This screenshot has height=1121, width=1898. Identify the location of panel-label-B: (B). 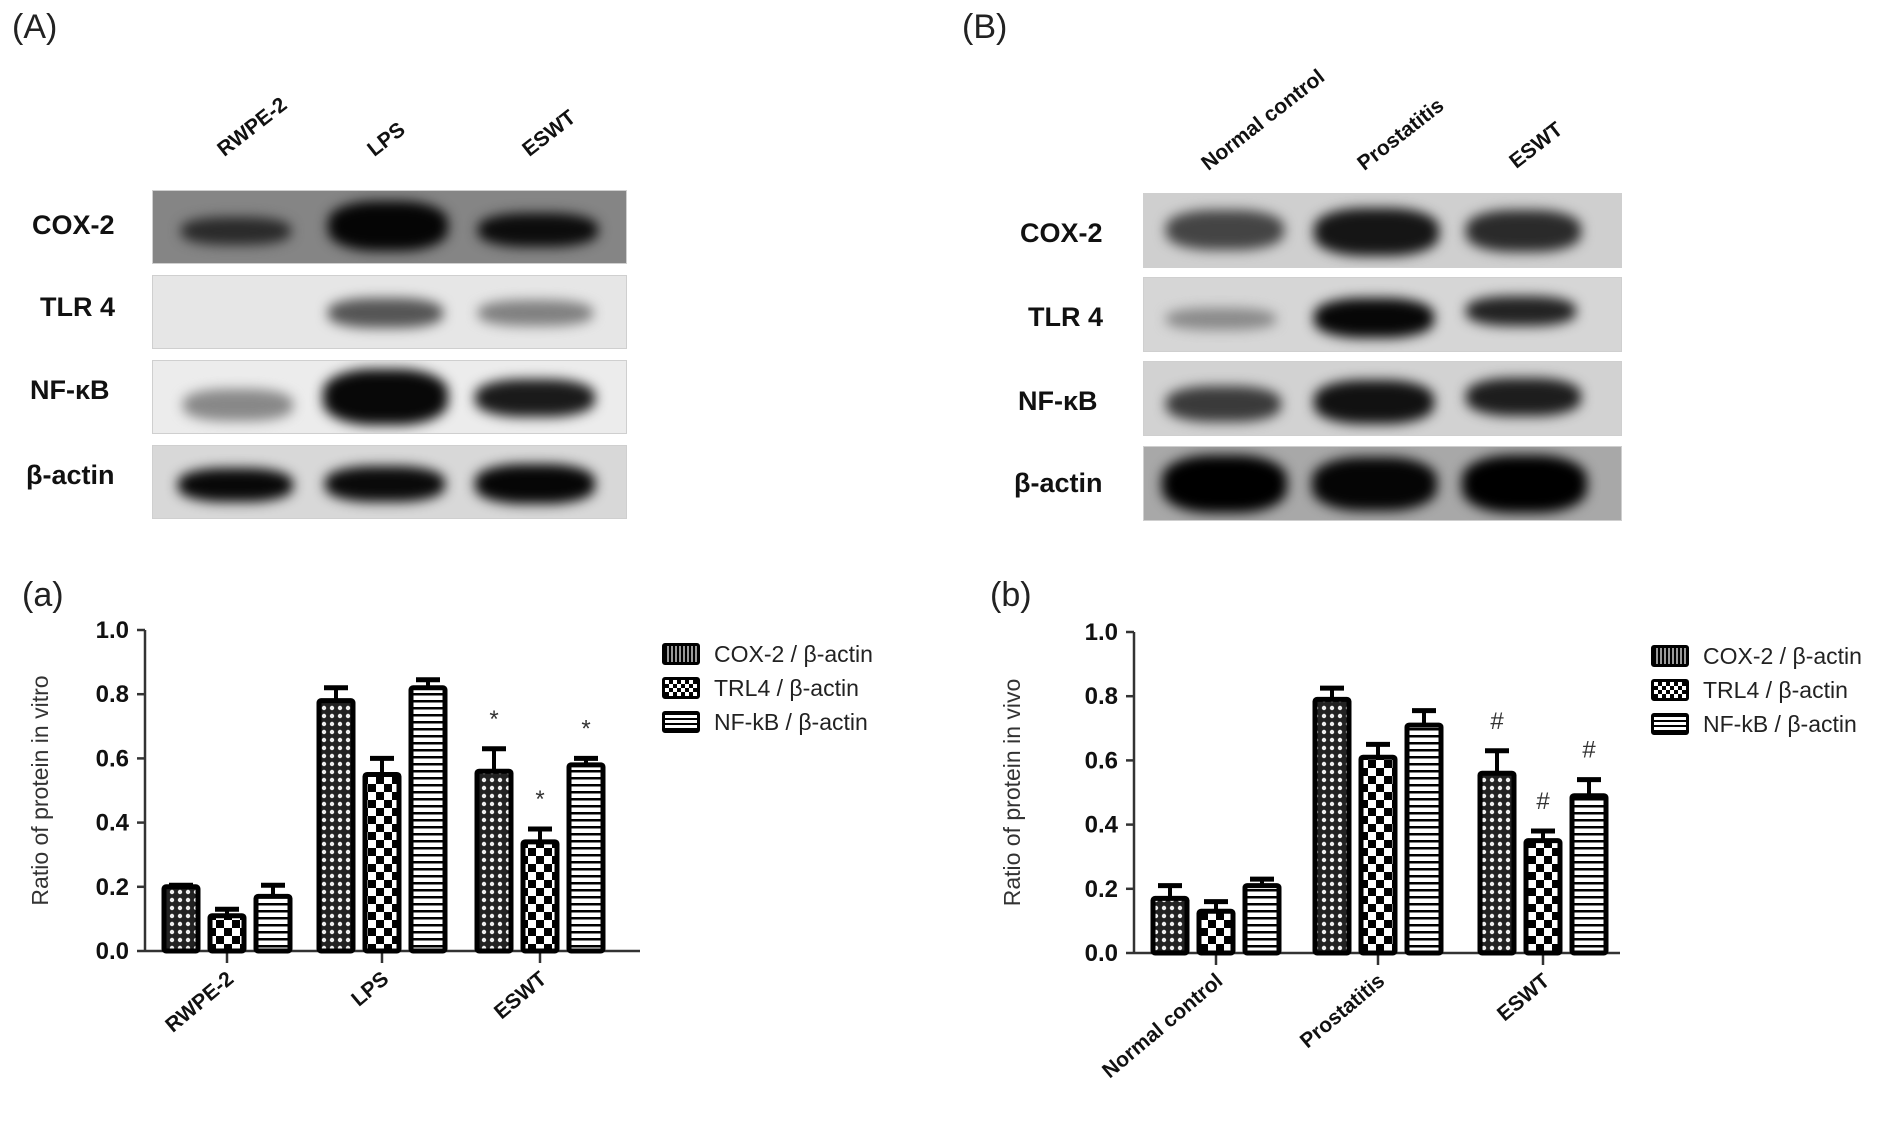
(985, 27).